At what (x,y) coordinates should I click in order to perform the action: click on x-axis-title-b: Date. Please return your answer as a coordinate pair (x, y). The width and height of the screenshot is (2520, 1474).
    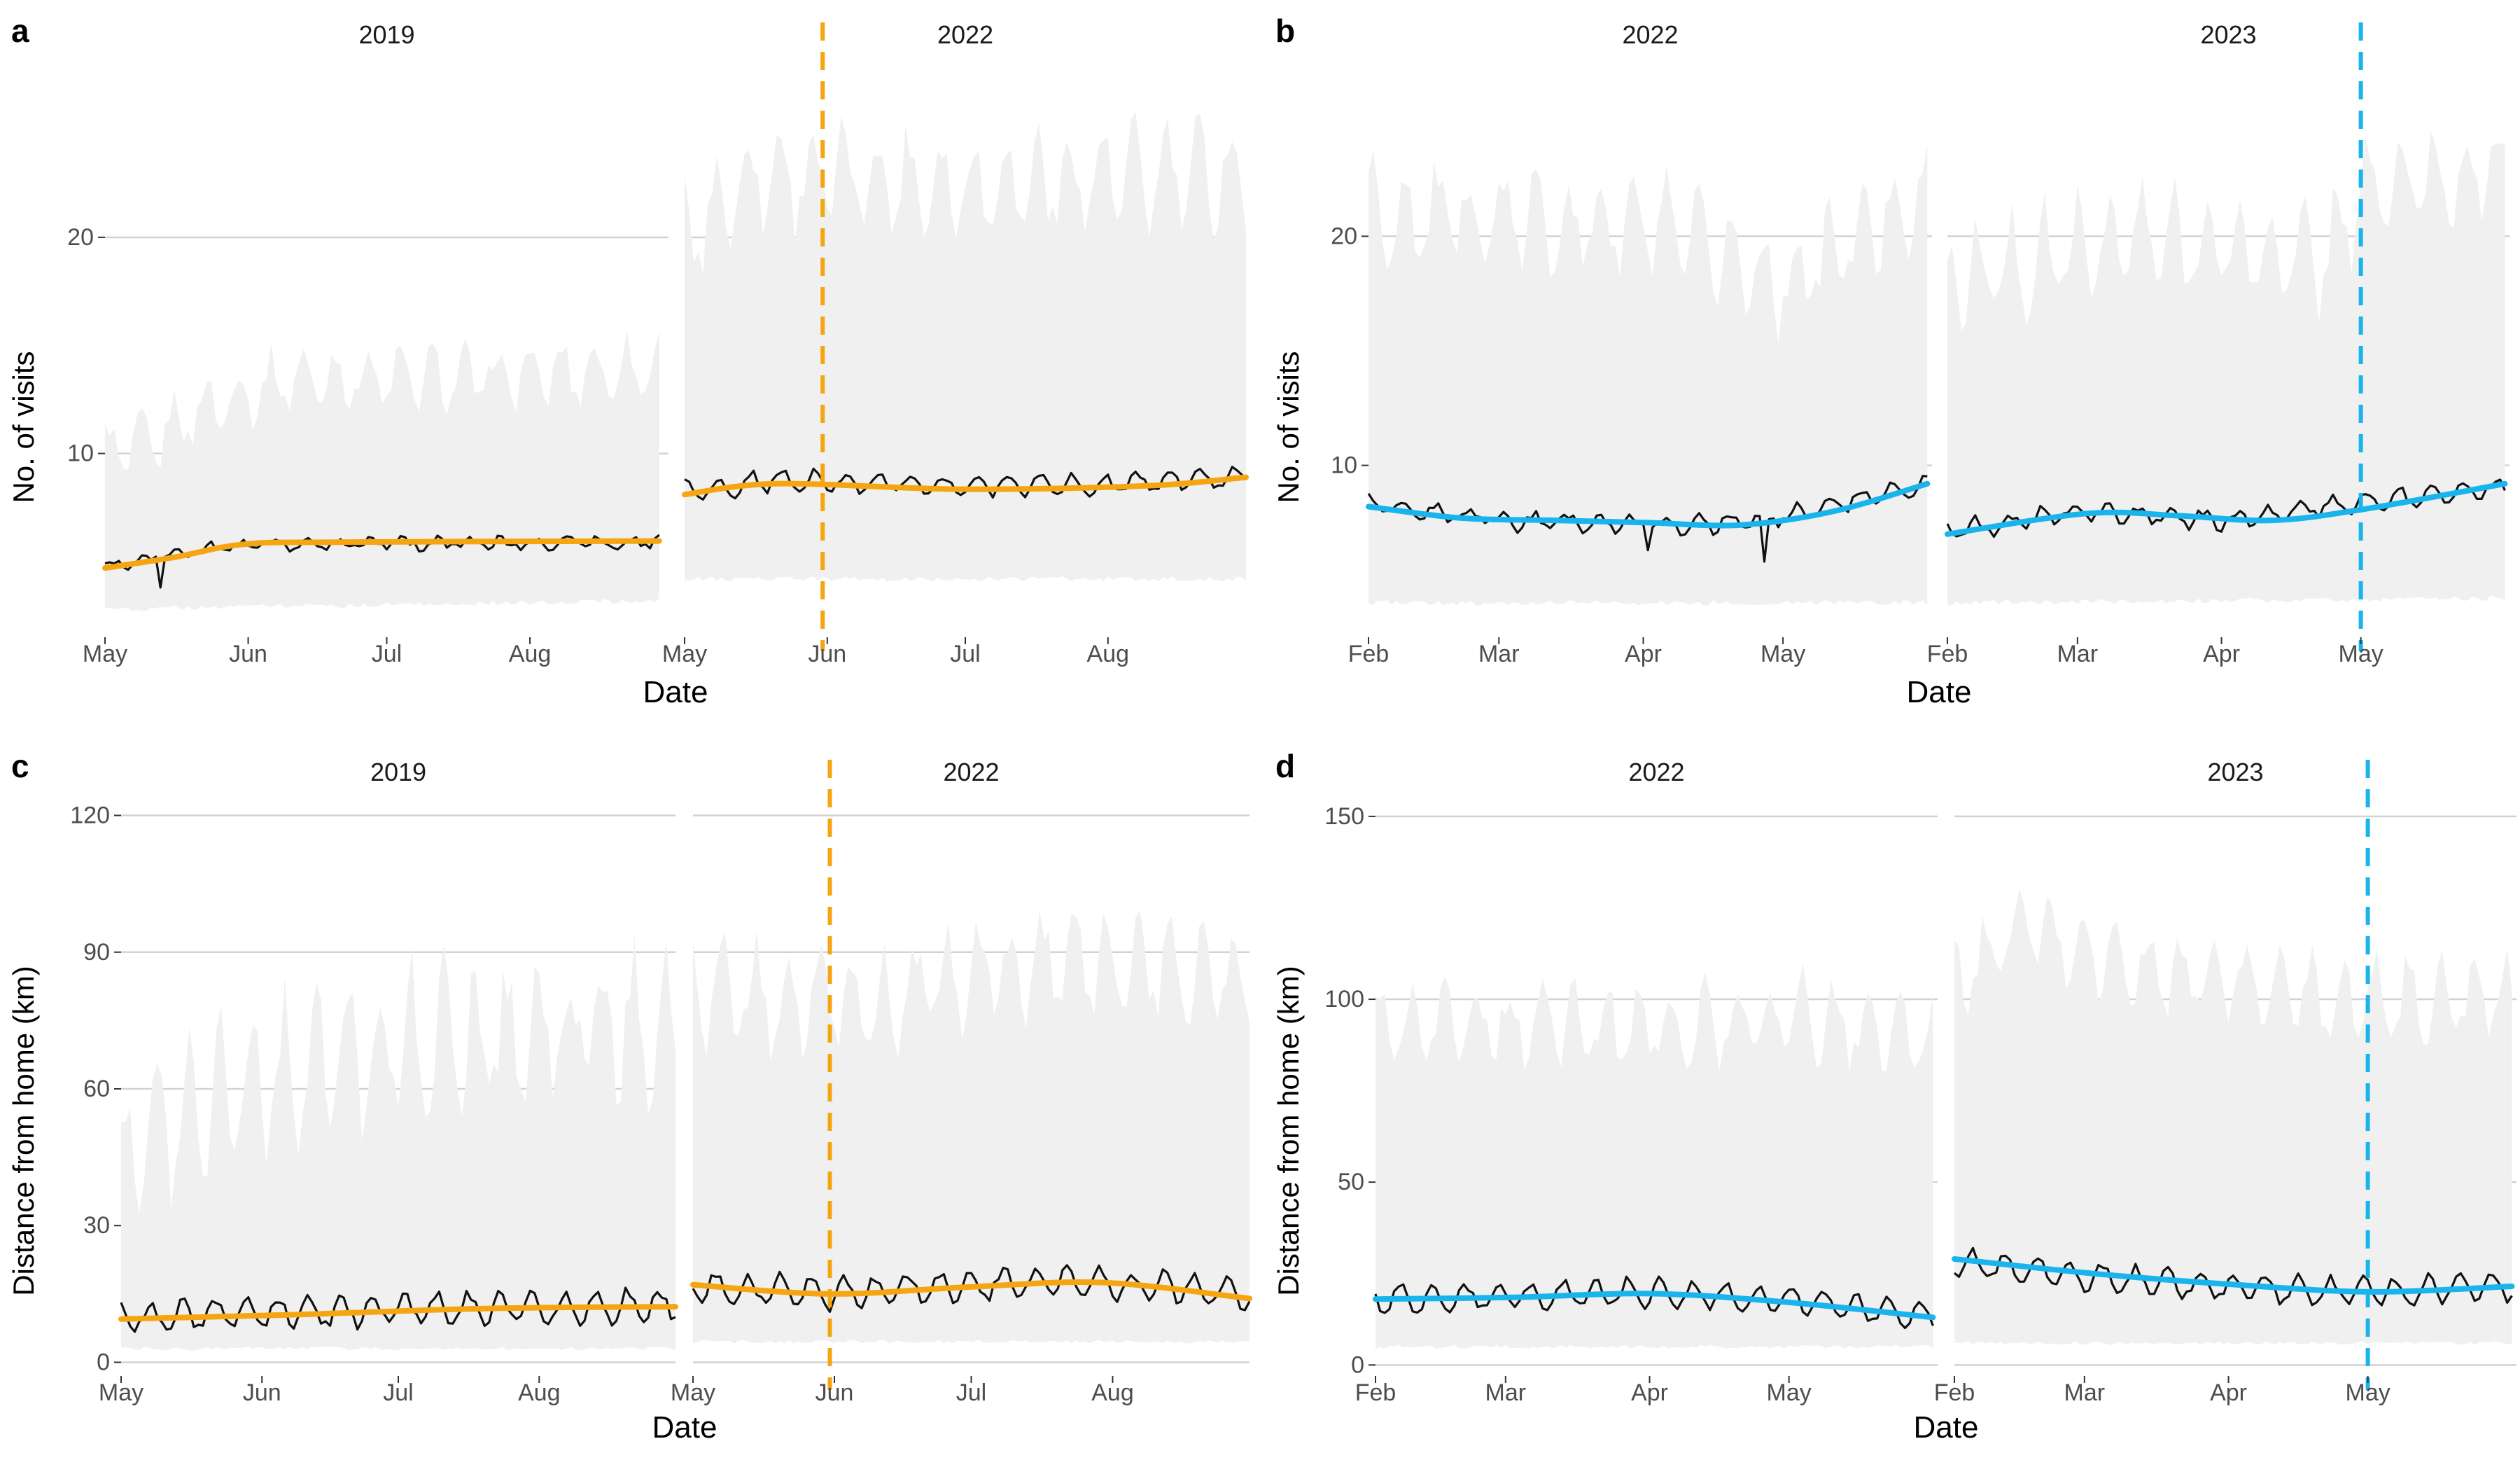
    Looking at the image, I should click on (1939, 692).